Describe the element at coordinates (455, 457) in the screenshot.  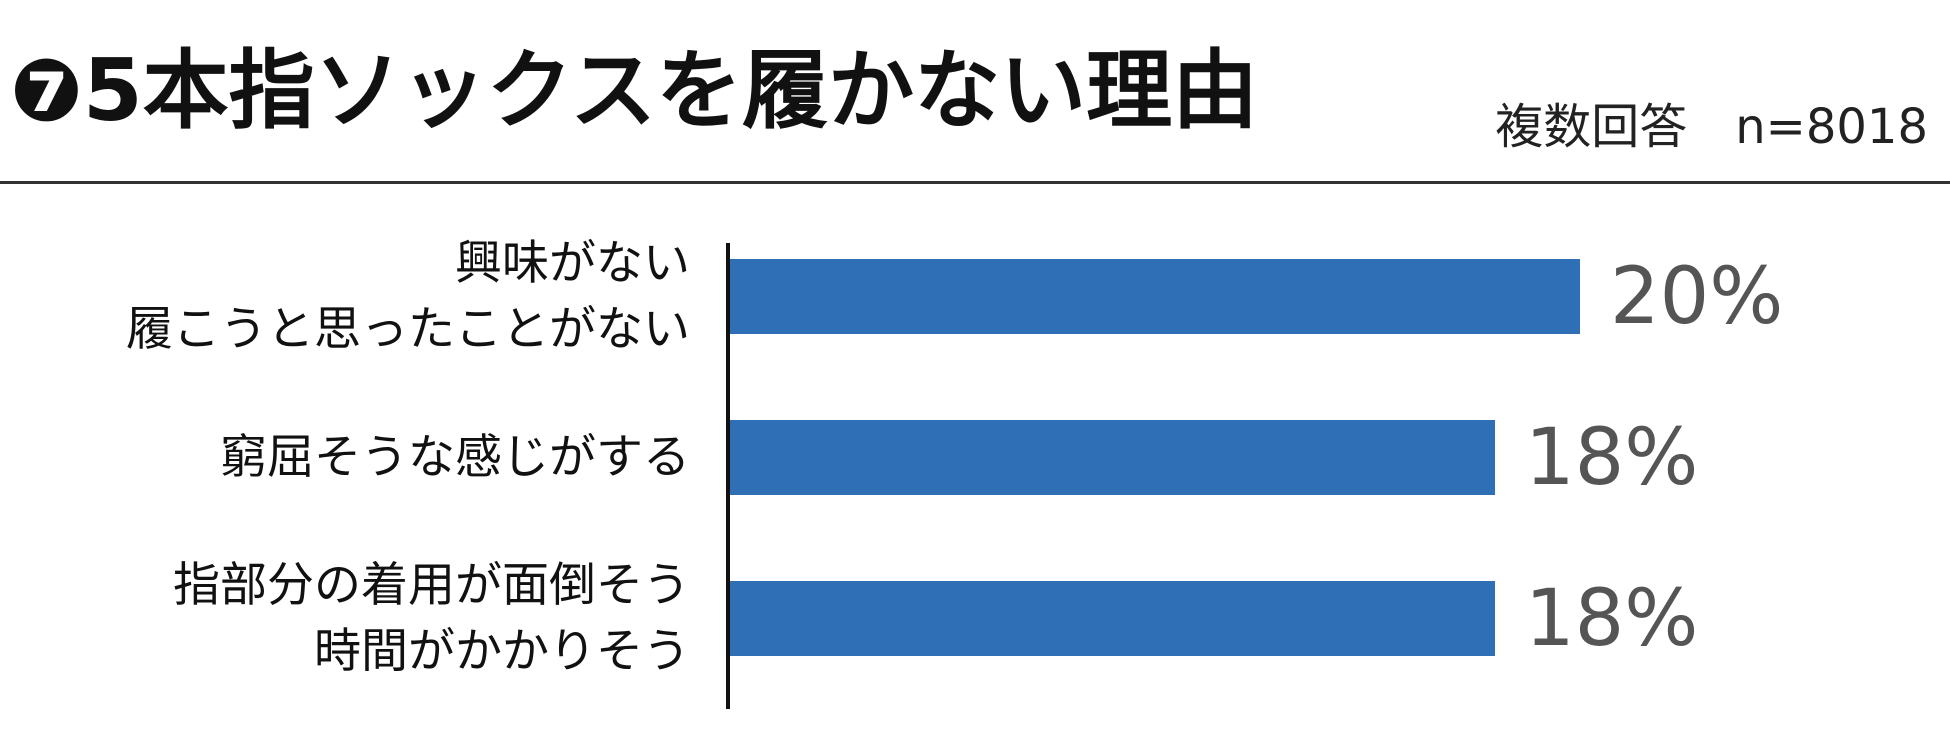
I see `category-label: 窮屈そうな感じがする` at that location.